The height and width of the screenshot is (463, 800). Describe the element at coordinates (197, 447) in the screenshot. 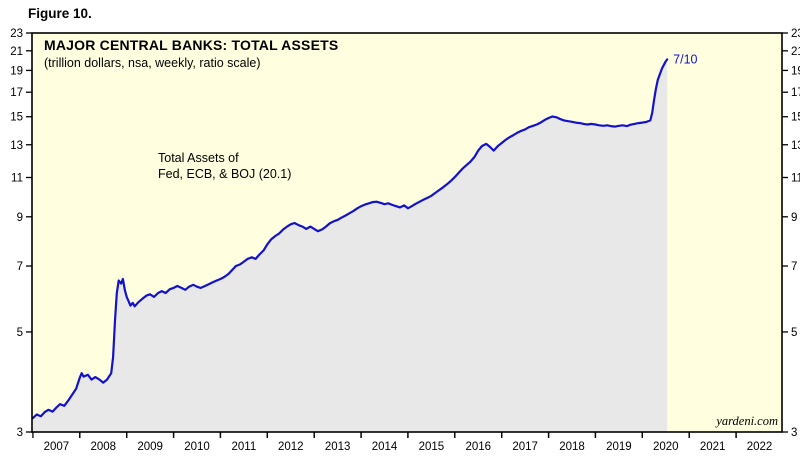

I see `x-axis-label: 2010` at that location.